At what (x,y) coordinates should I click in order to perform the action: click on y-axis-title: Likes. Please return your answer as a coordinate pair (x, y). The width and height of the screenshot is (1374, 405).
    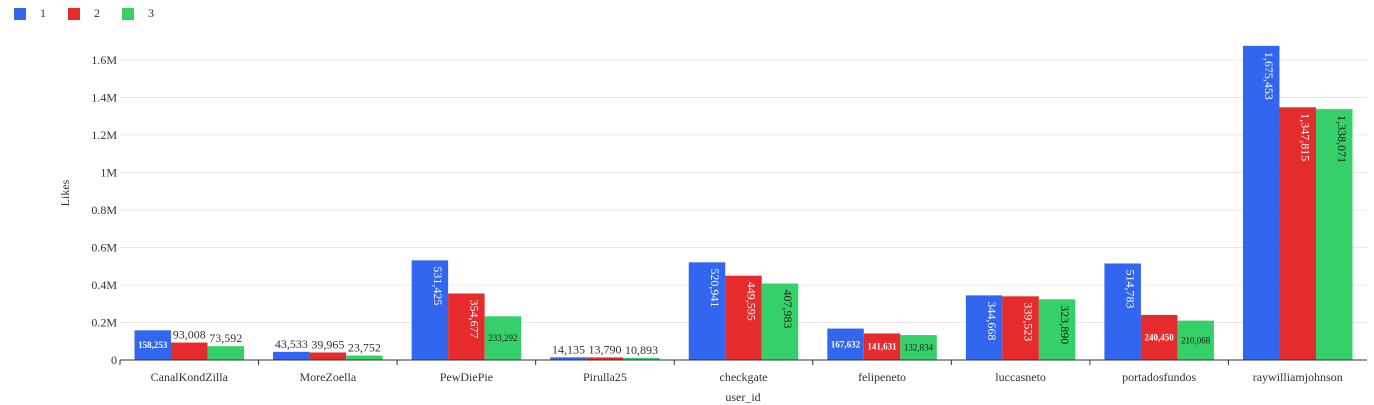
    Looking at the image, I should click on (65, 192).